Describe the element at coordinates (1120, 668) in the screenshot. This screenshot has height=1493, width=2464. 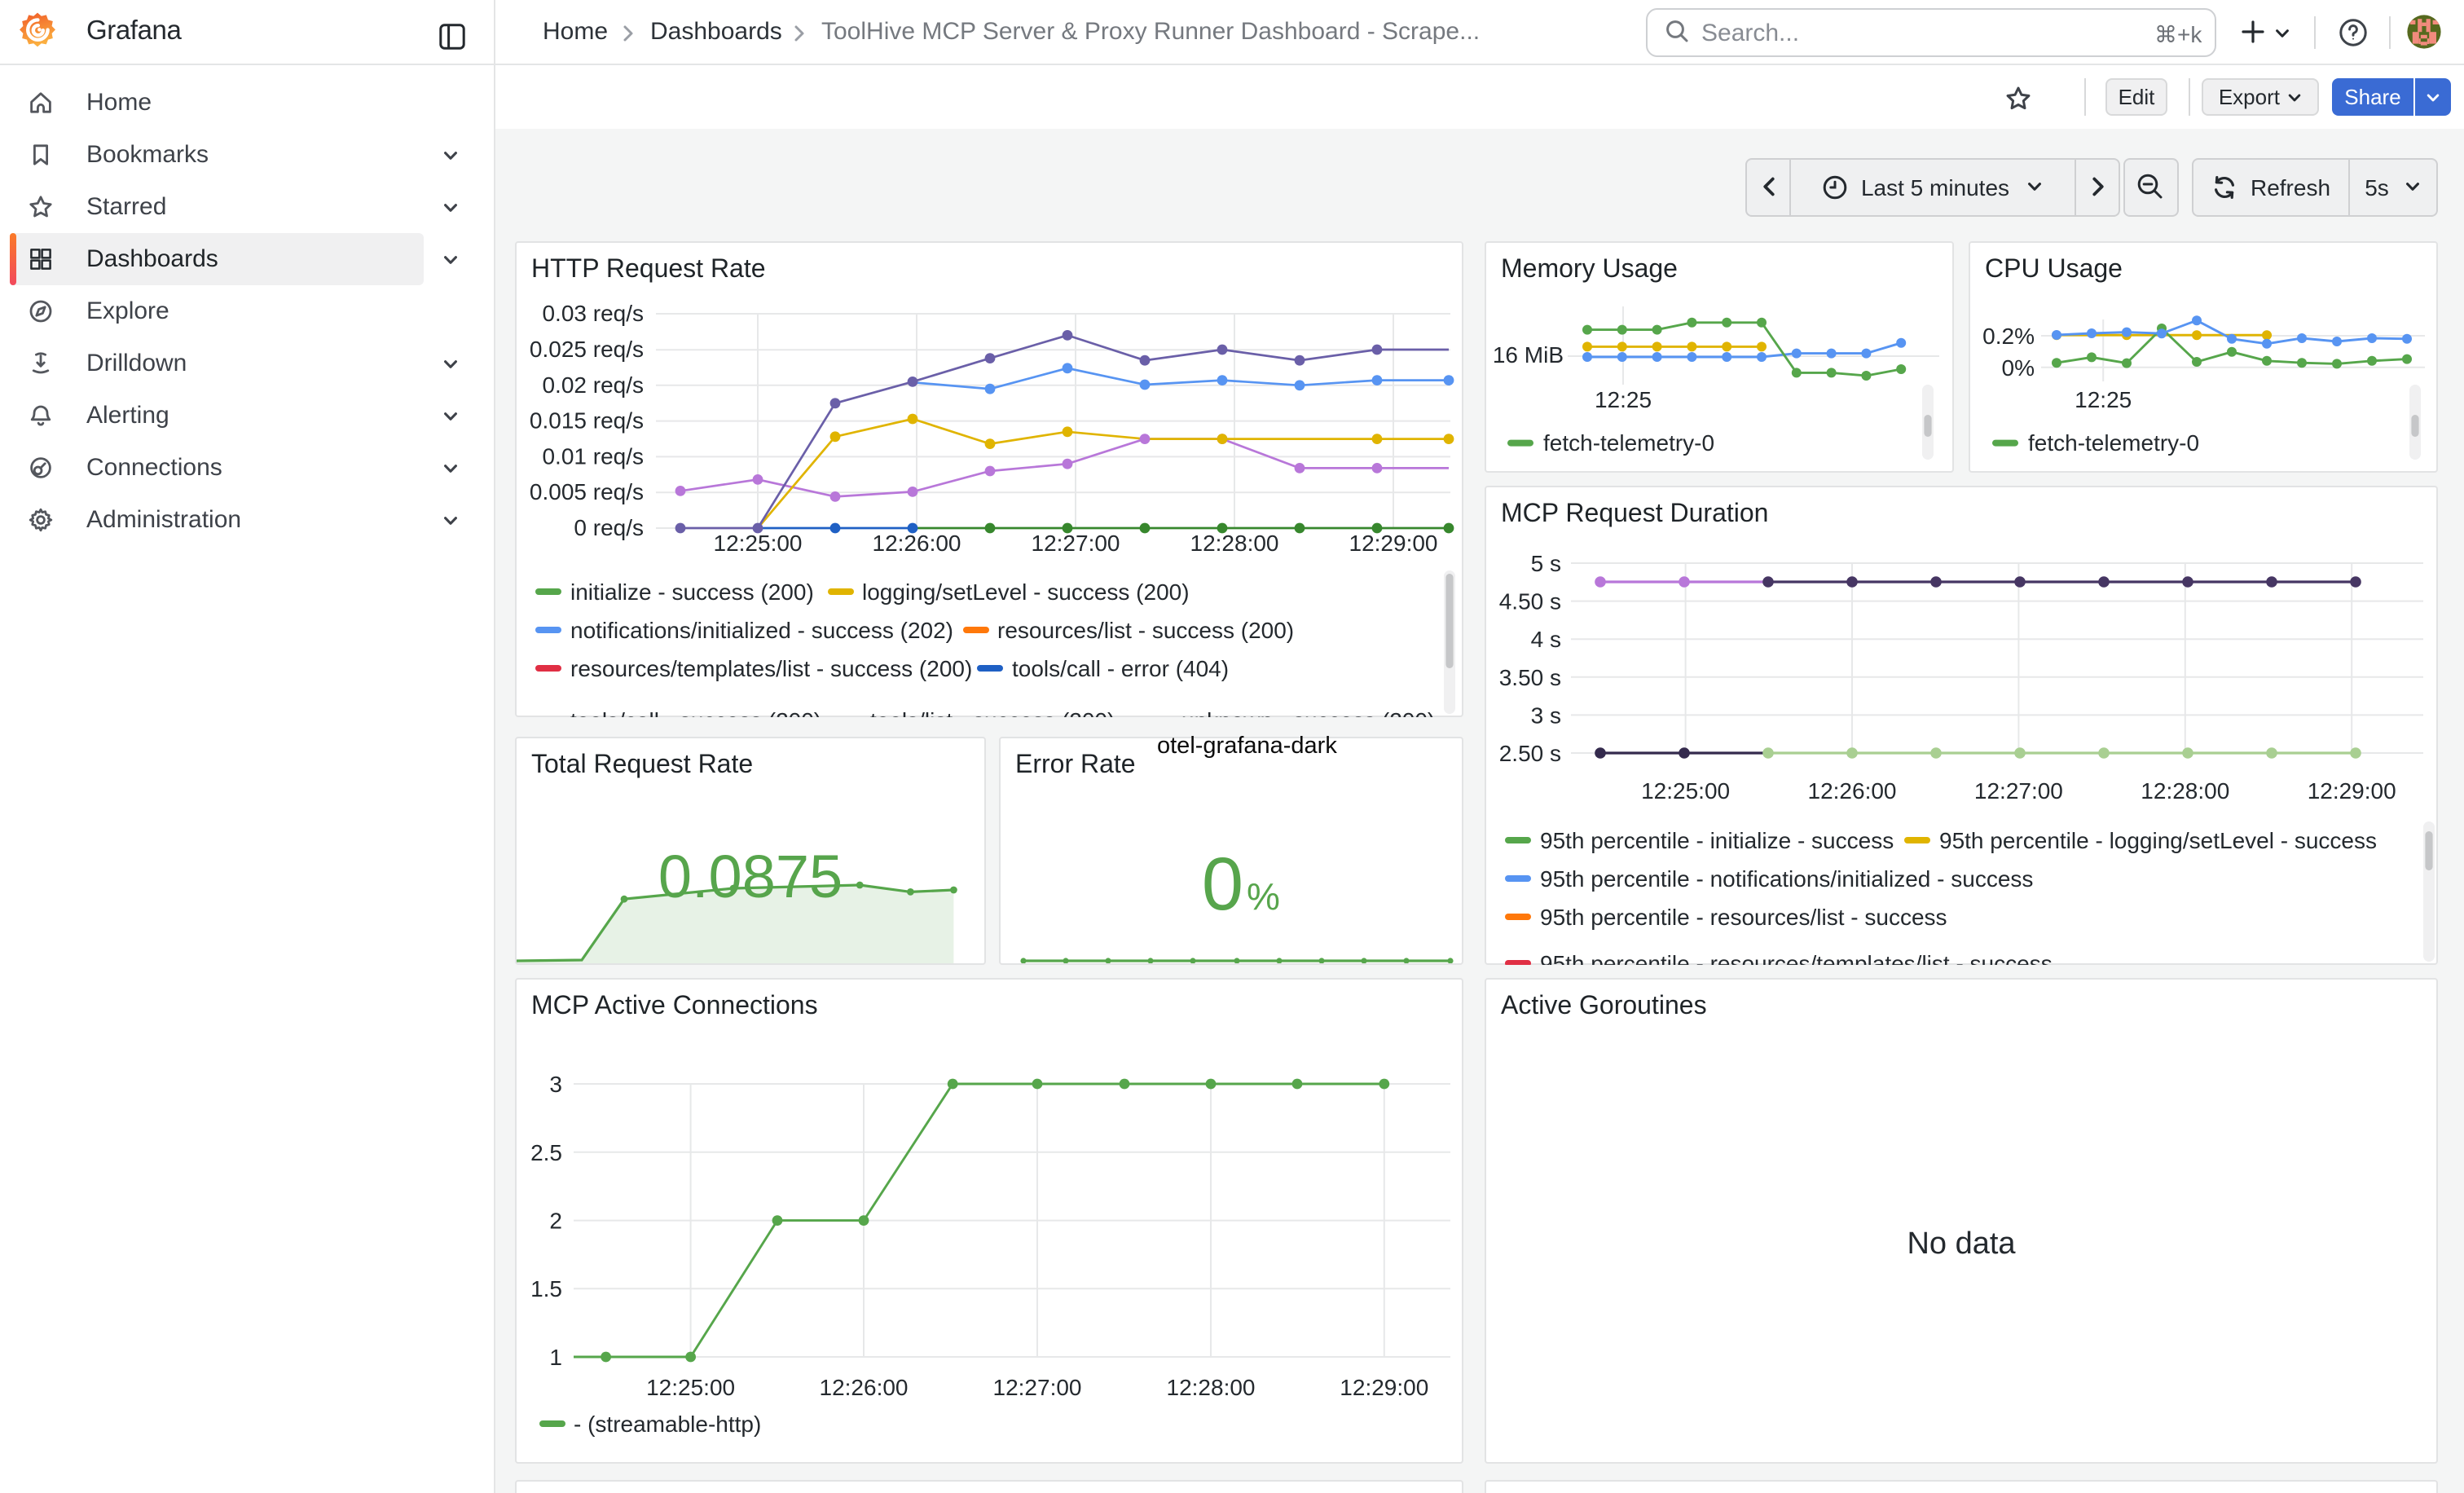
I see `svg-text: tools/call - error (404)` at that location.